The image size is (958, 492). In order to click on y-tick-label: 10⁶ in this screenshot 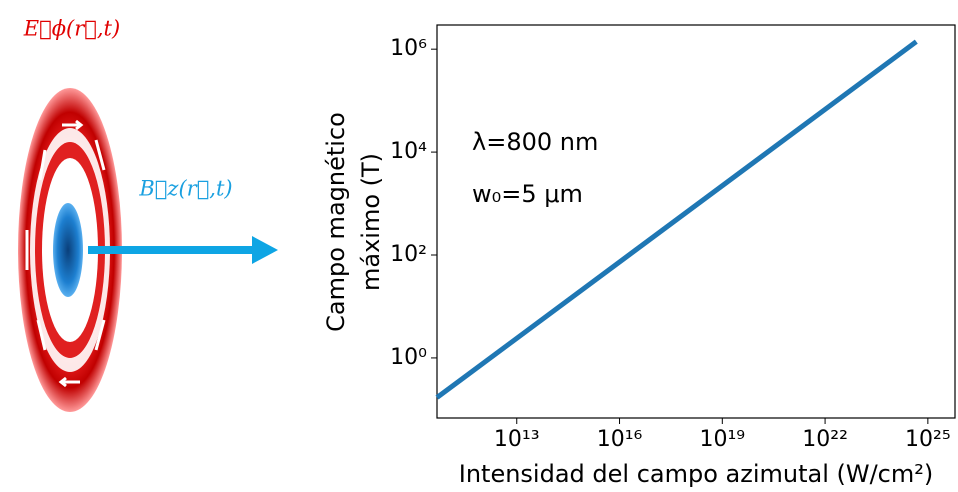, I will do `click(408, 48)`.